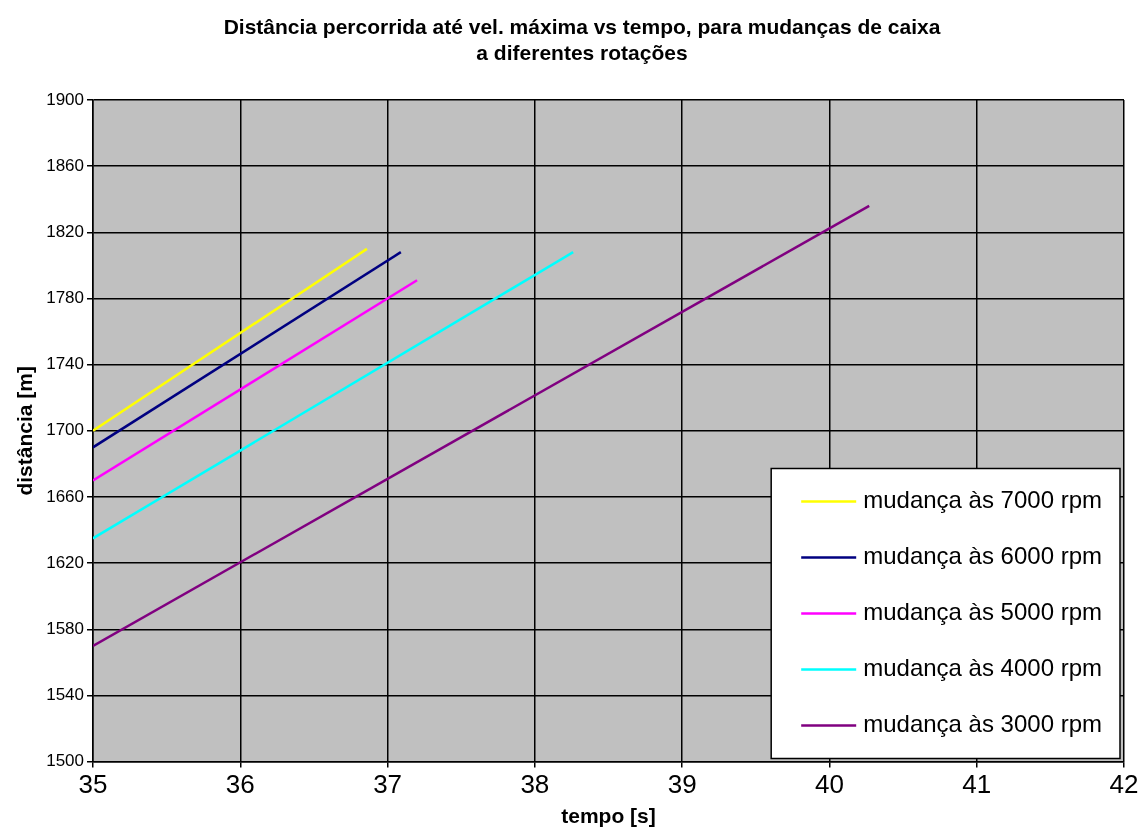 Image resolution: width=1144 pixels, height=835 pixels. I want to click on legend-label: mudança às 5000 rpm, so click(983, 612).